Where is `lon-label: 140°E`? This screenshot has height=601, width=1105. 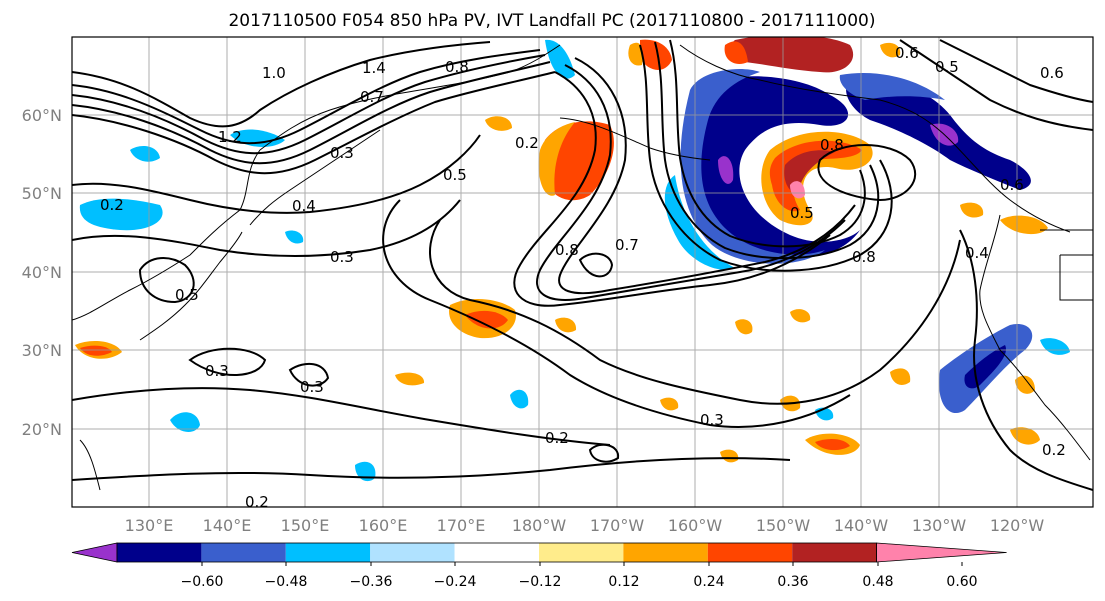
lon-label: 140°E is located at coordinates (227, 525).